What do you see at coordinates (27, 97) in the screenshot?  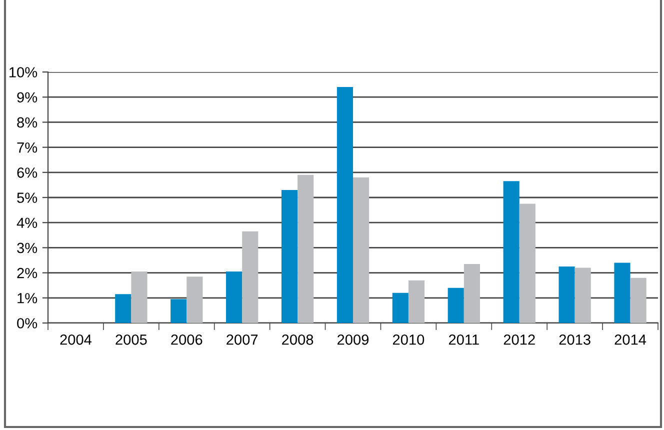 I see `y-tick-label: 9%` at bounding box center [27, 97].